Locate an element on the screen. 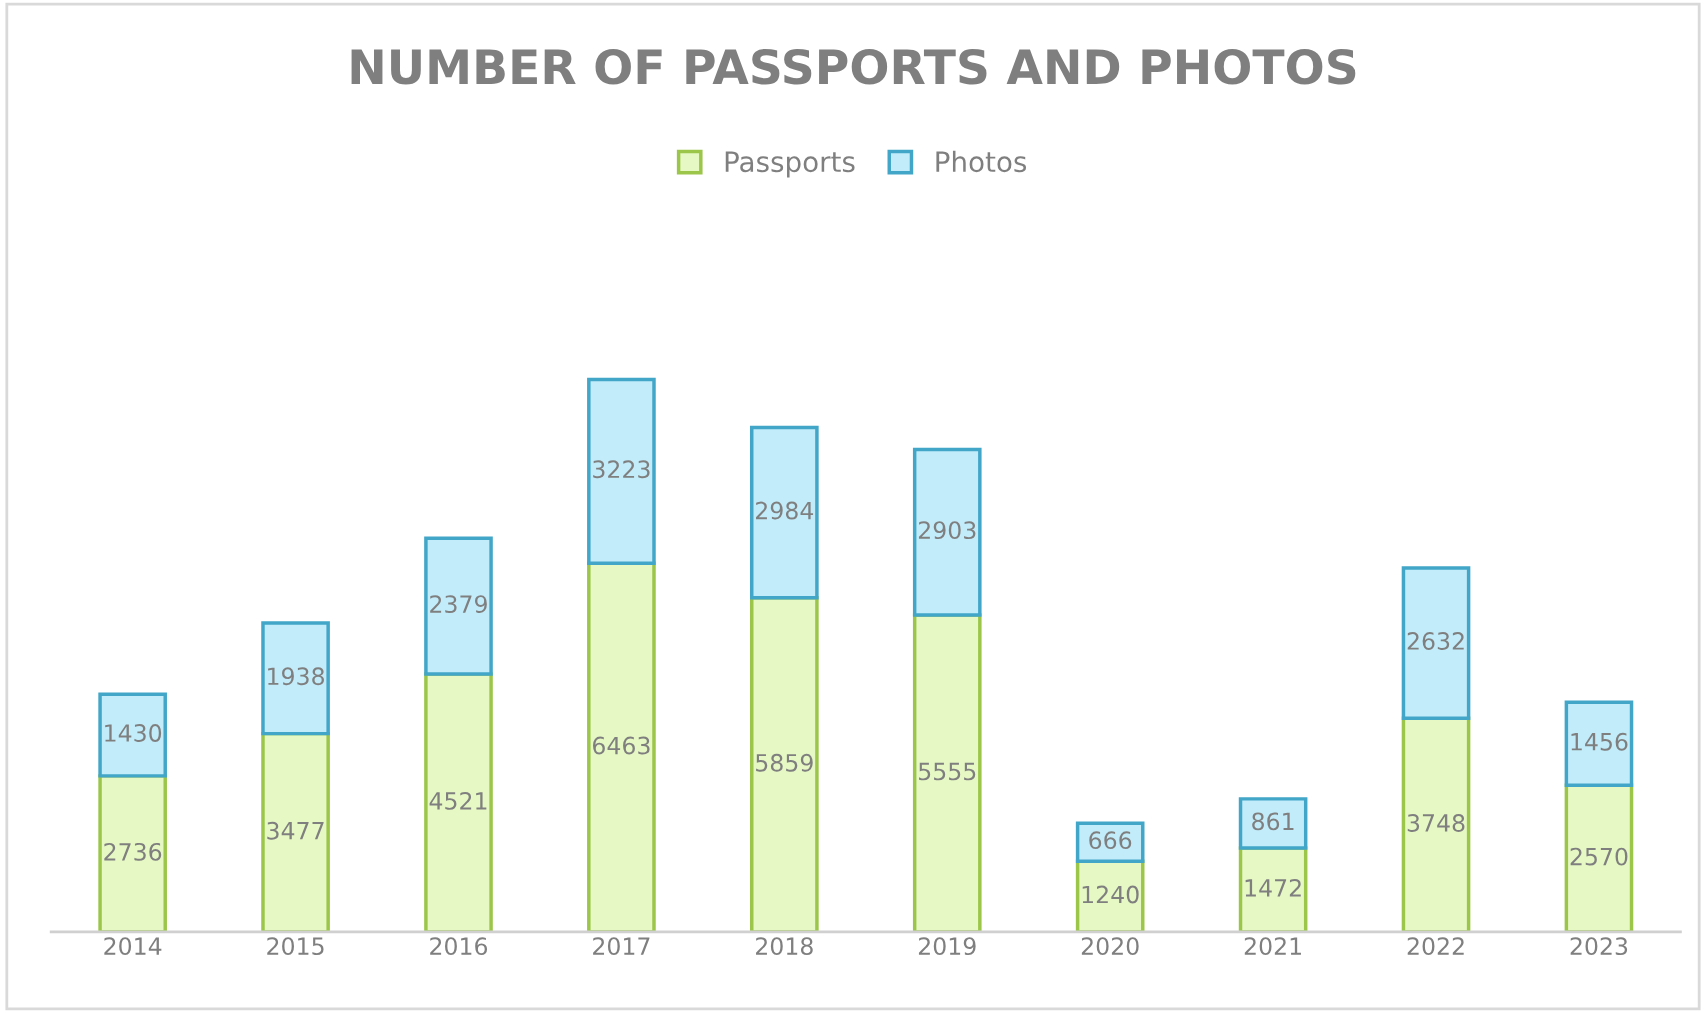  data-label: 3477 is located at coordinates (295, 830).